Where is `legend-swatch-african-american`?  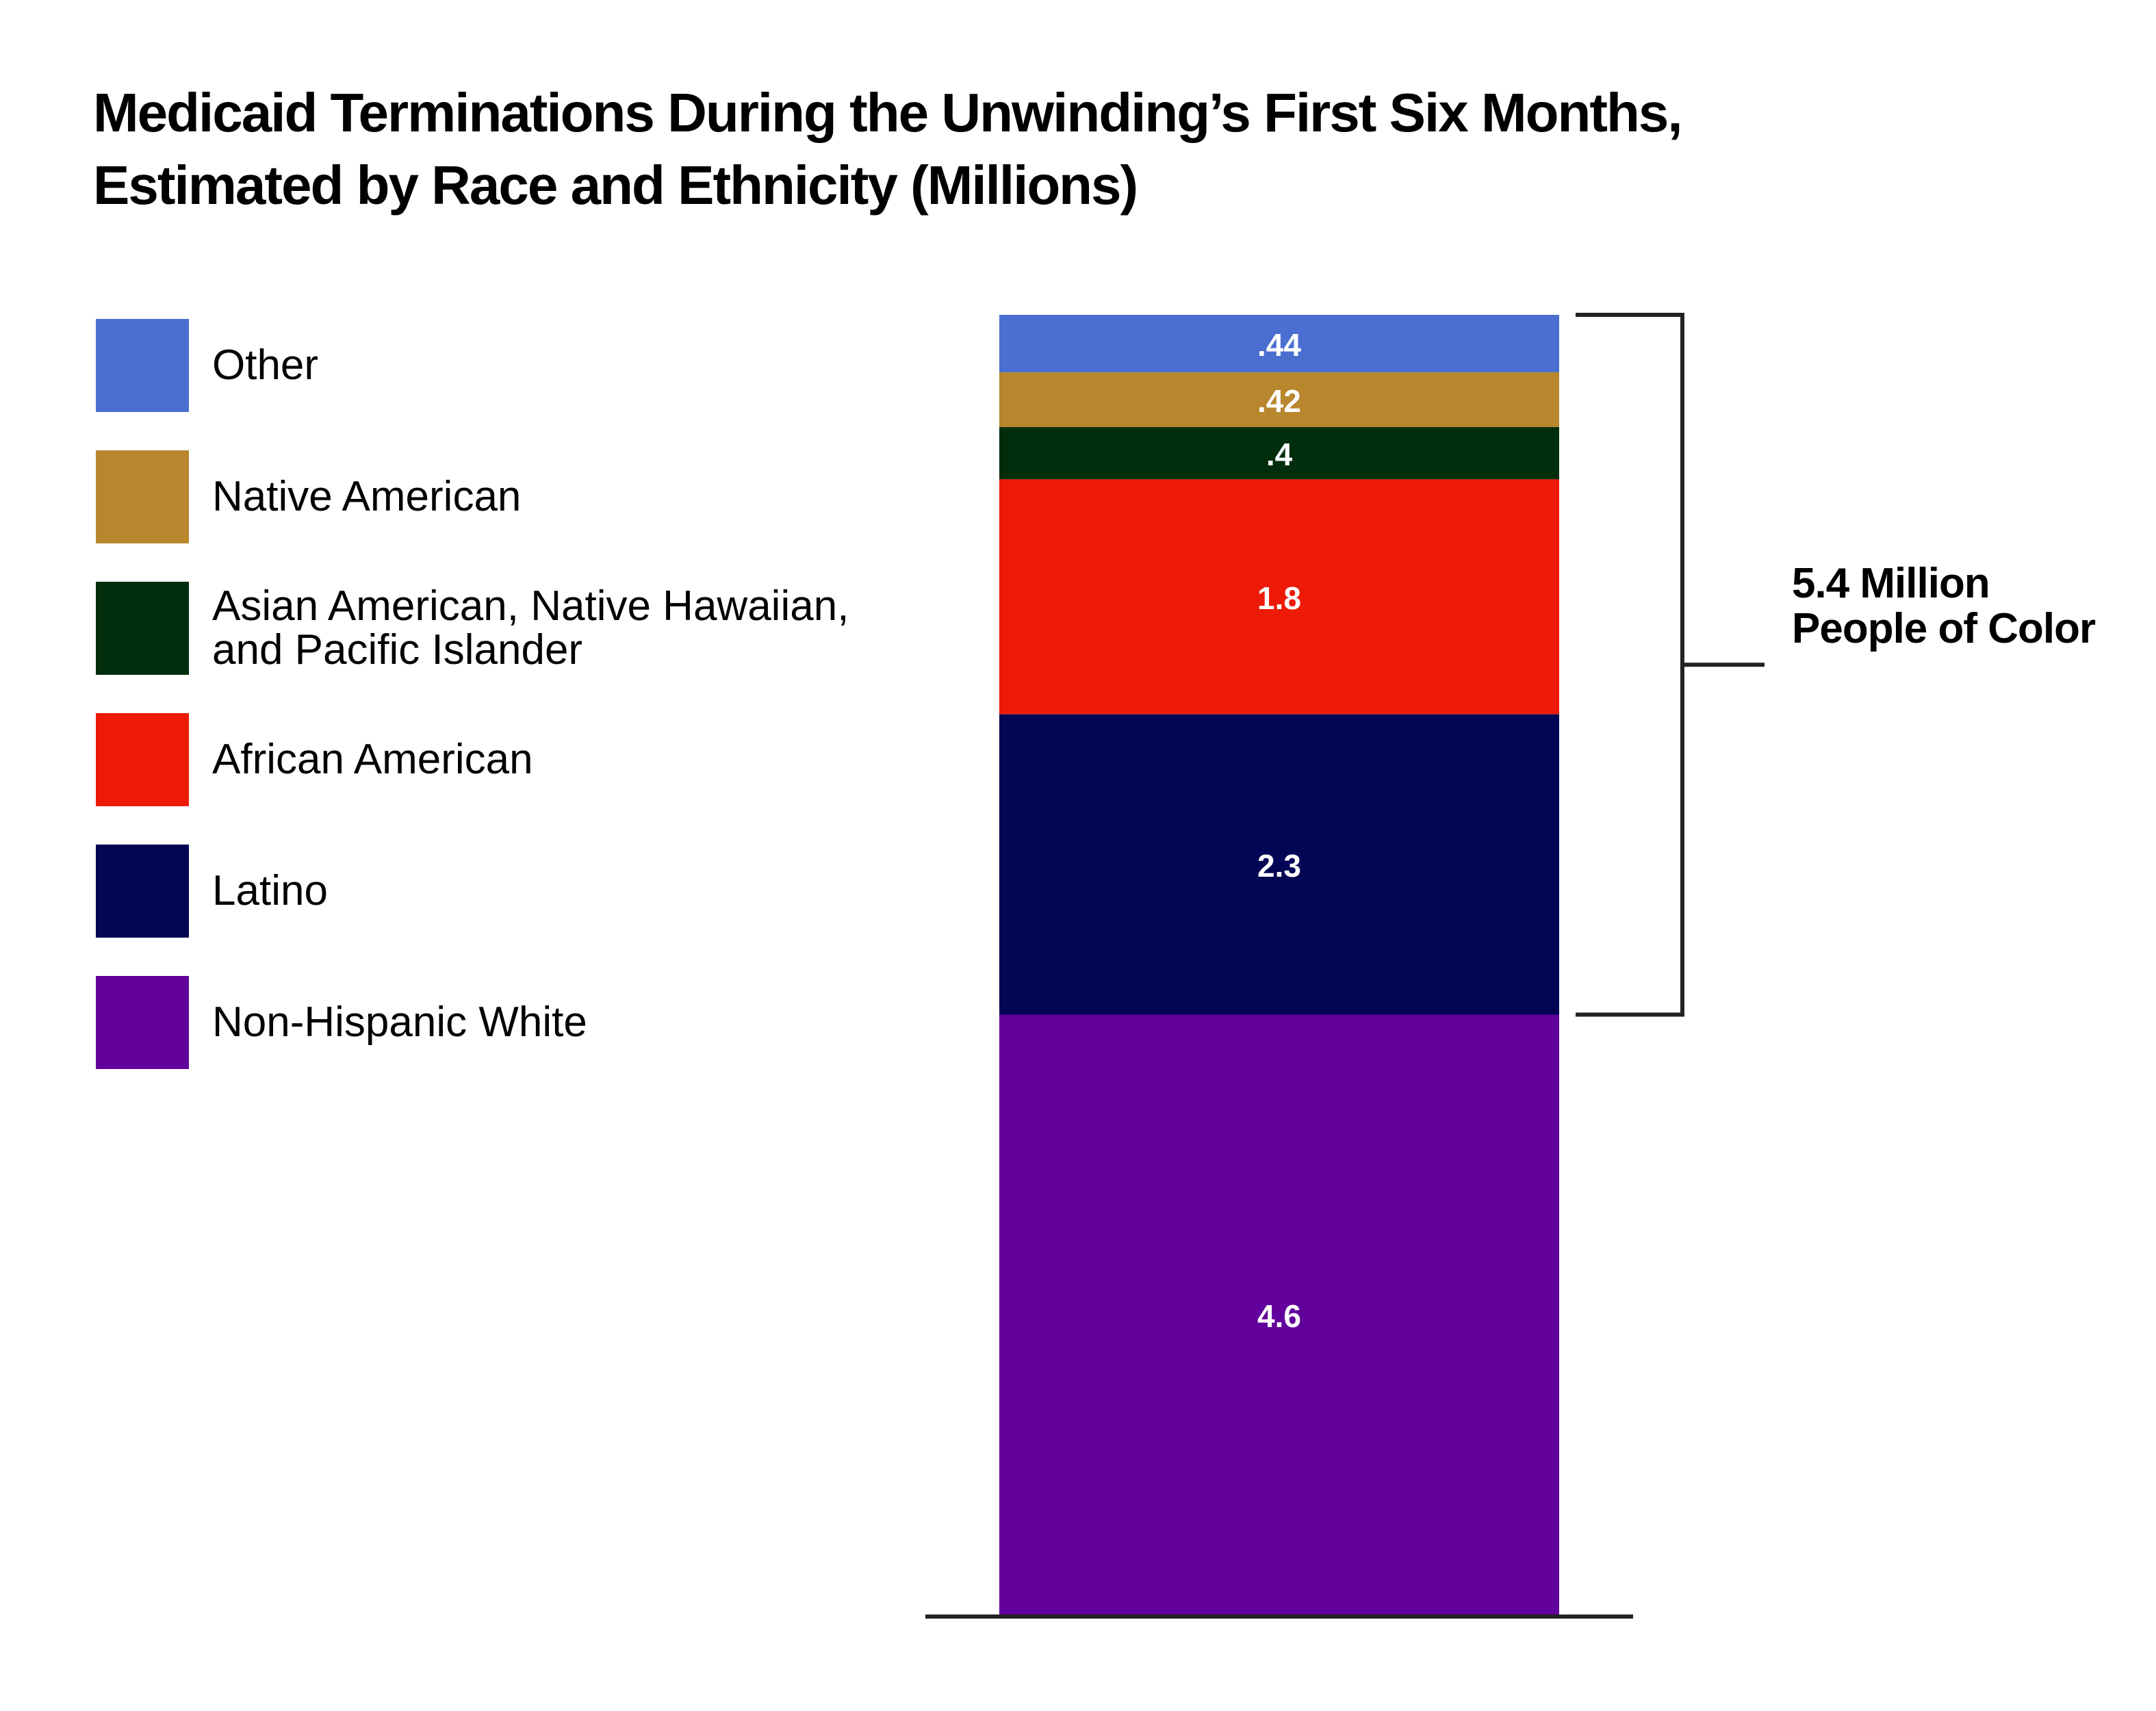
legend-swatch-african-american is located at coordinates (142, 759).